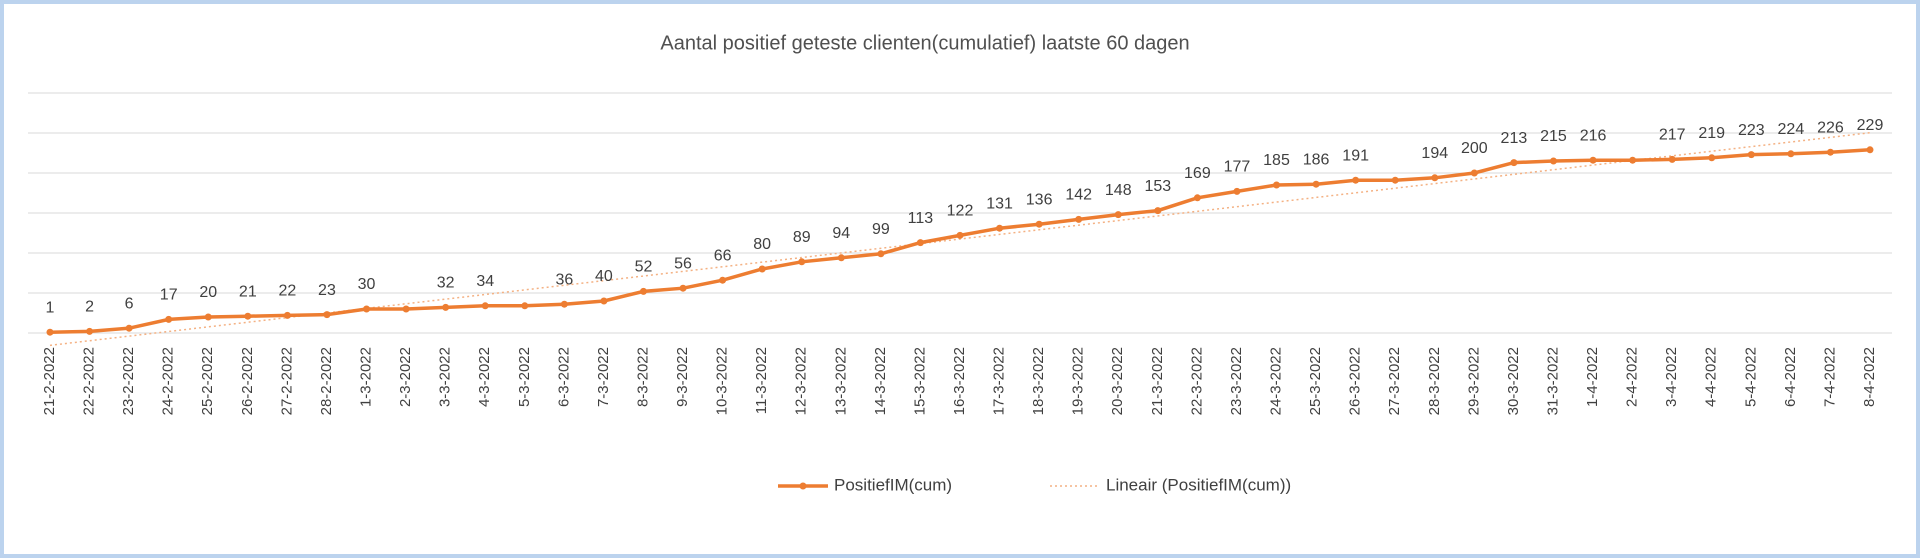  Describe the element at coordinates (683, 263) in the screenshot. I see `data-label: 56` at that location.